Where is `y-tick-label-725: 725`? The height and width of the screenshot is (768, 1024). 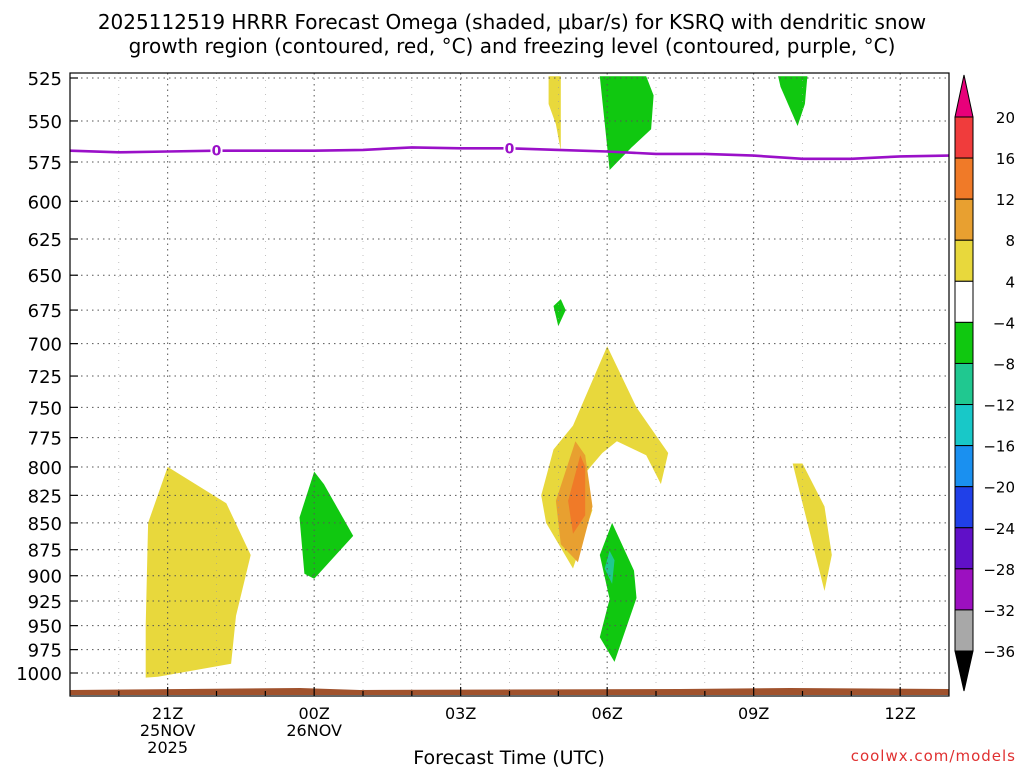 y-tick-label-725: 725 is located at coordinates (45, 377).